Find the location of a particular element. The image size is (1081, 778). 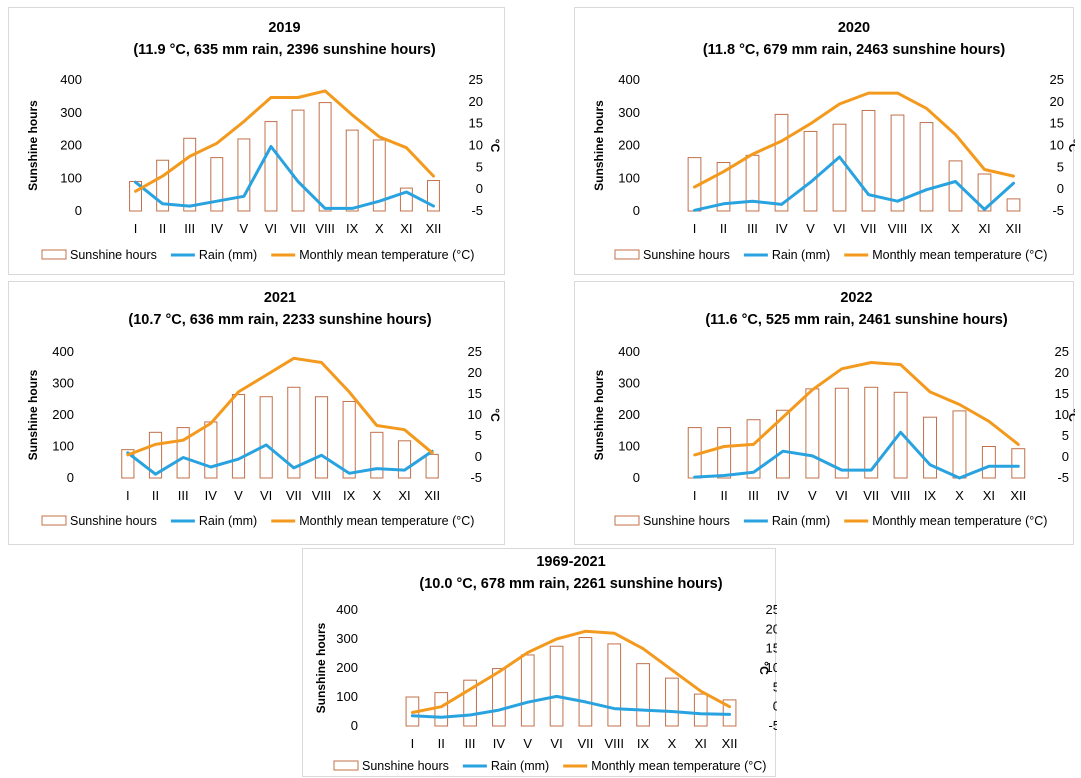

x-tick-label: VII is located at coordinates (298, 228).